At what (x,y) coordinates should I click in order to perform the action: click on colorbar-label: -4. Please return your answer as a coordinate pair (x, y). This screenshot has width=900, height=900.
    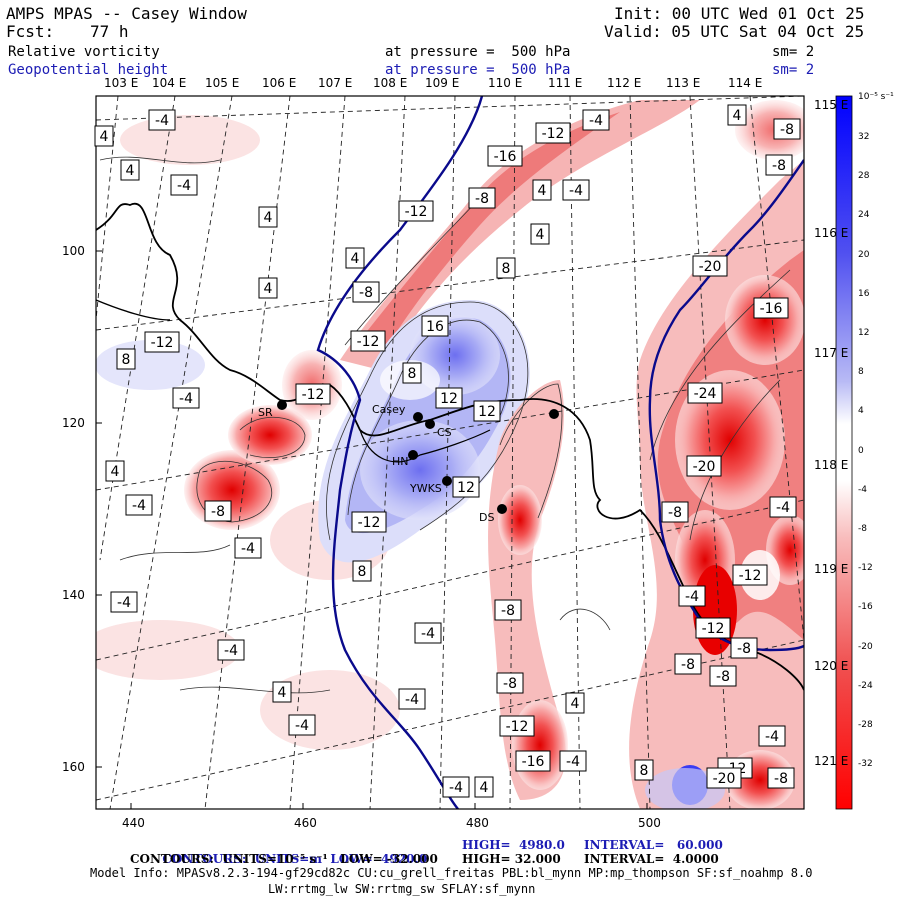
    Looking at the image, I should click on (862, 489).